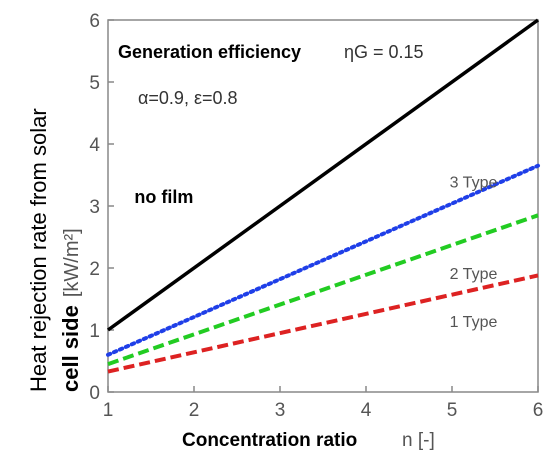 This screenshot has width=546, height=456. Describe the element at coordinates (280, 410) in the screenshot. I see `x-tick-label: 3` at that location.